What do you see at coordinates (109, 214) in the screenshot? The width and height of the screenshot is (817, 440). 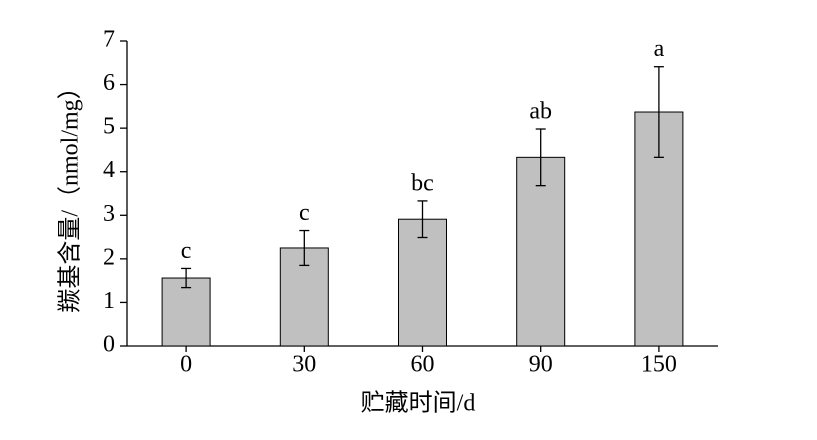 I see `y-tick-label: 3` at bounding box center [109, 214].